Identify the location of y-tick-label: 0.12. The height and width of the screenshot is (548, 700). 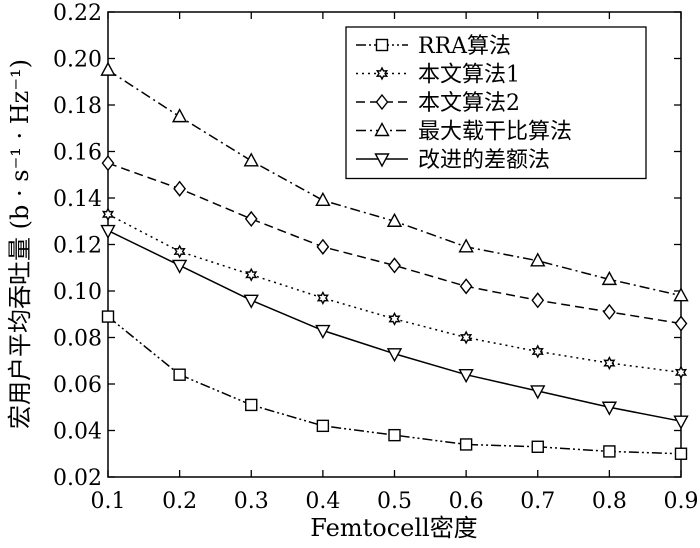
(77, 246).